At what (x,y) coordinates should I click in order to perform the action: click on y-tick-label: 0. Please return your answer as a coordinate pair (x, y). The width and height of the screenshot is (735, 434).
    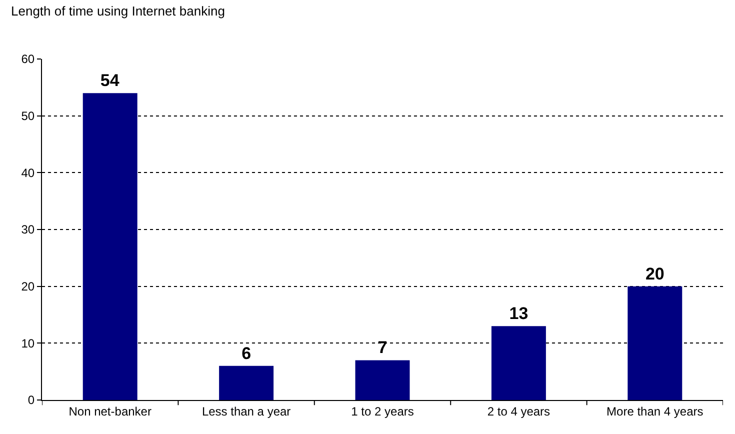
    Looking at the image, I should click on (31, 400).